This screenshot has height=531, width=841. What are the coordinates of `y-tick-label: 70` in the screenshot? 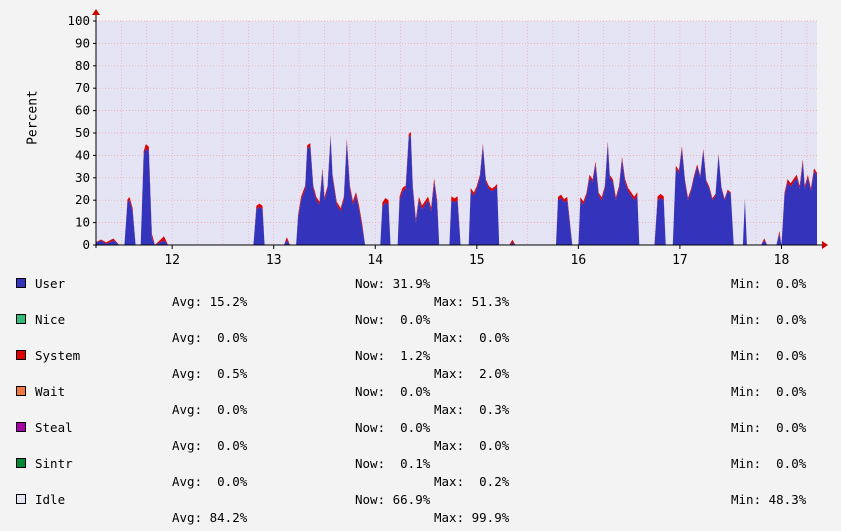 It's located at (82, 87).